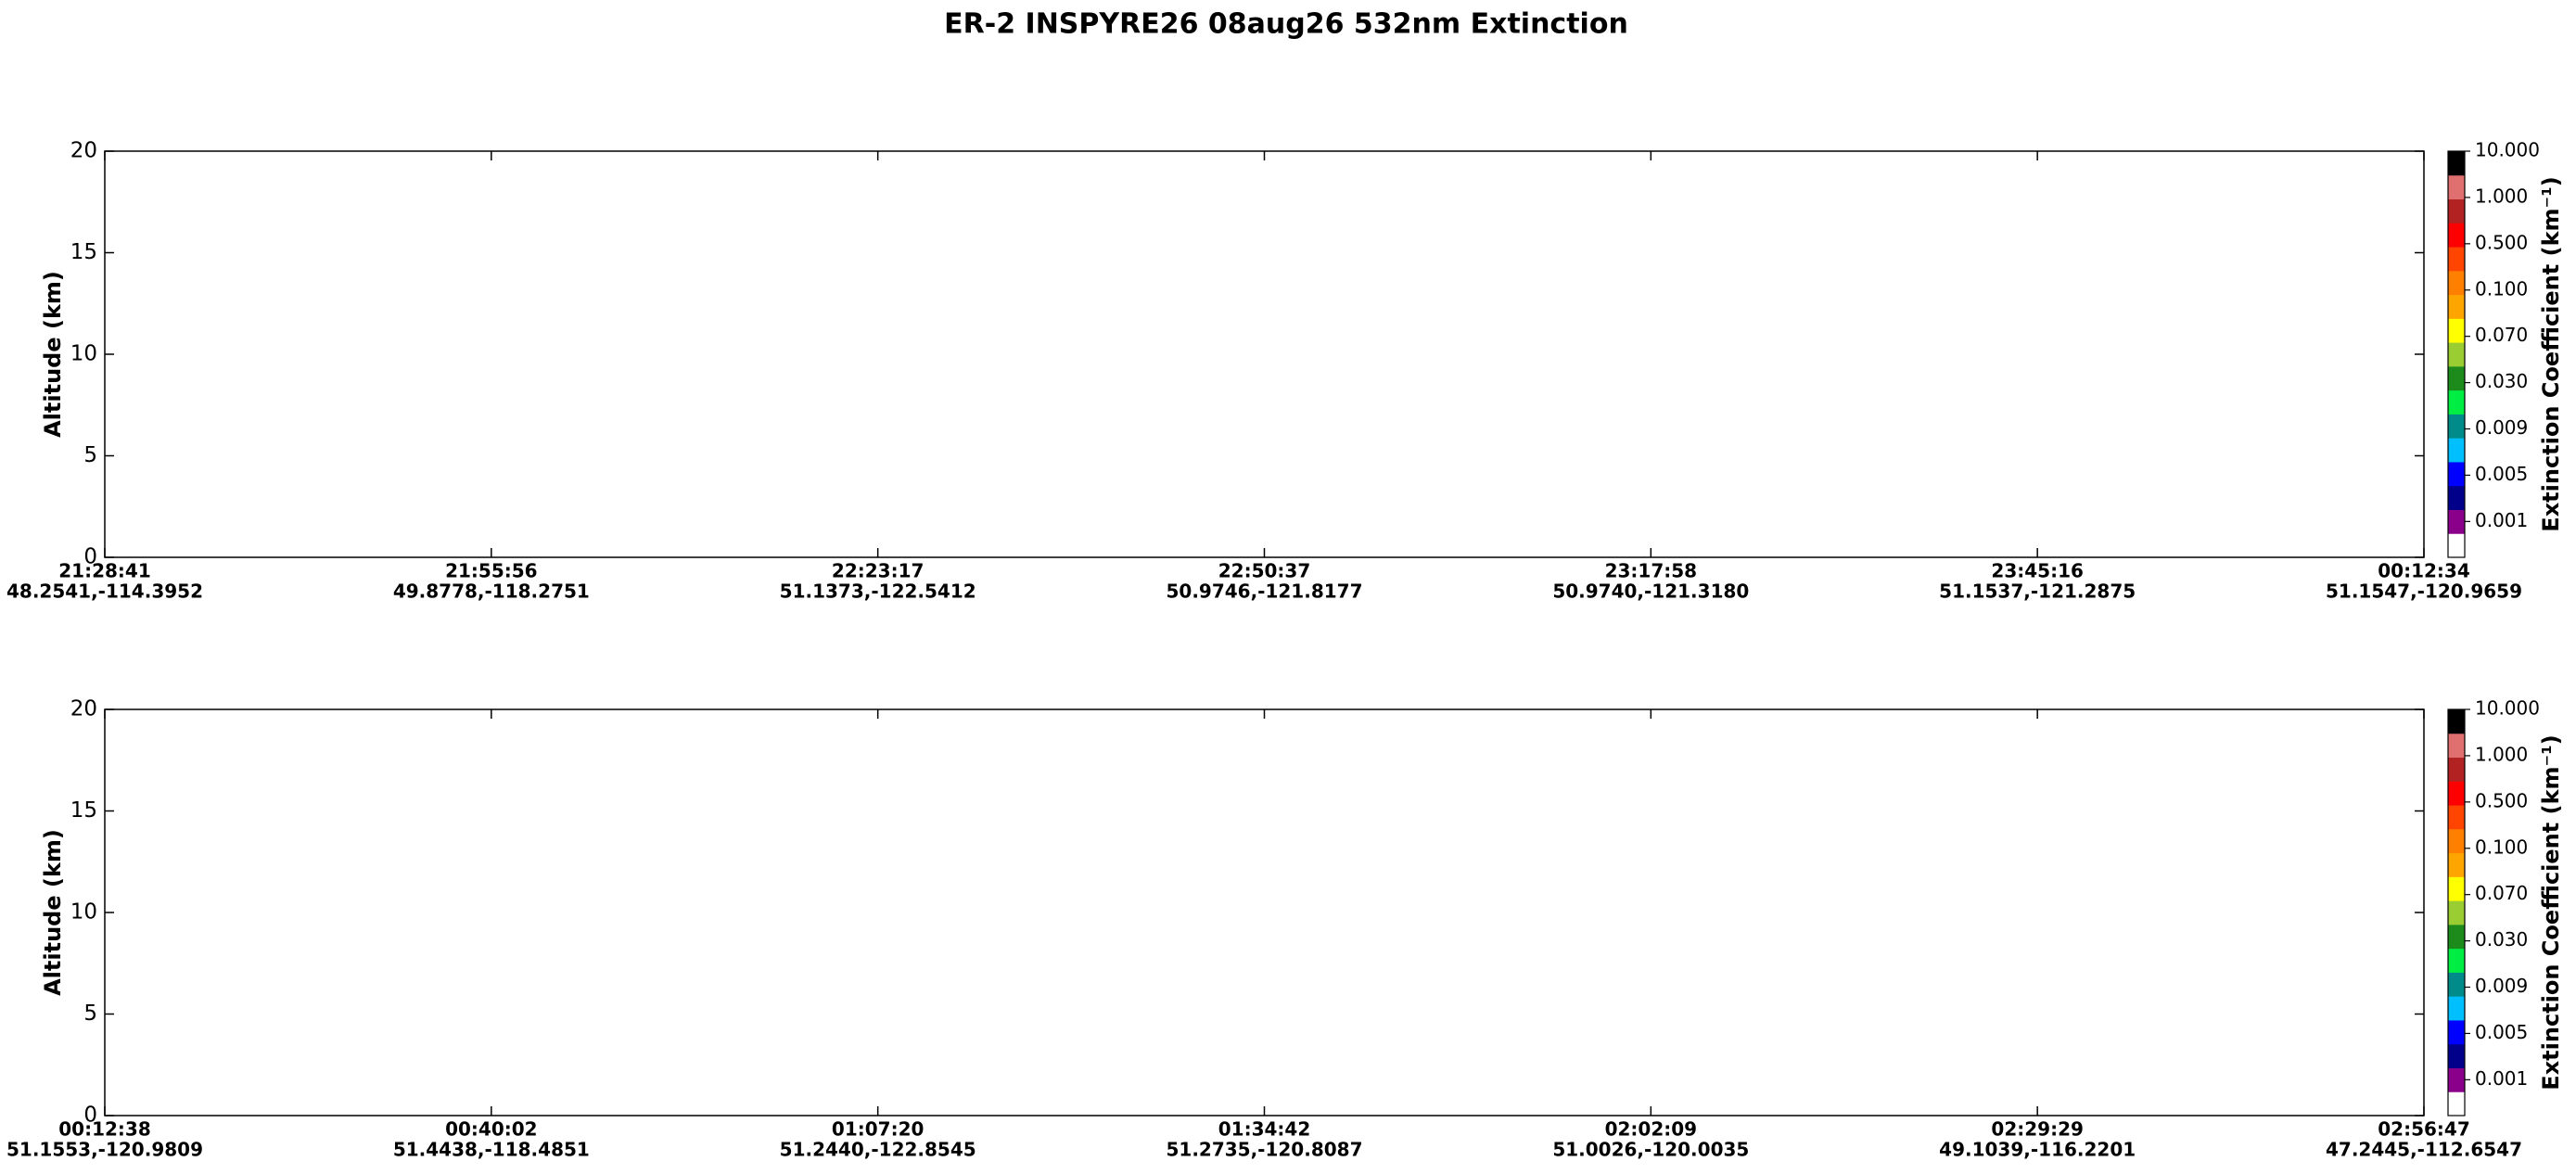 This screenshot has height=1174, width=2576. I want to click on x-tick-location: 51.4438,-118.4851, so click(492, 1150).